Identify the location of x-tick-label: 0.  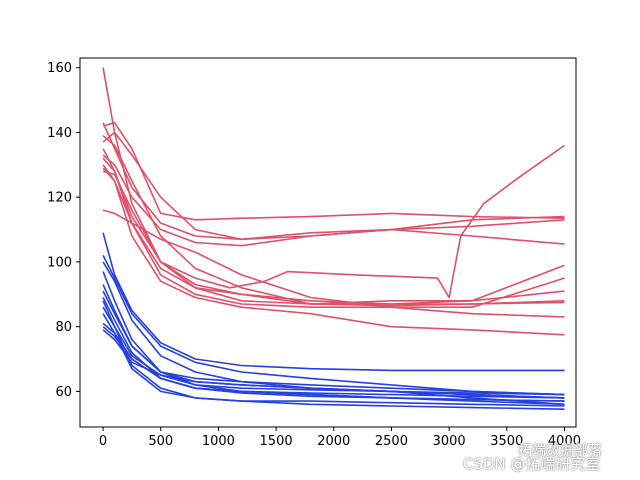
(103, 441).